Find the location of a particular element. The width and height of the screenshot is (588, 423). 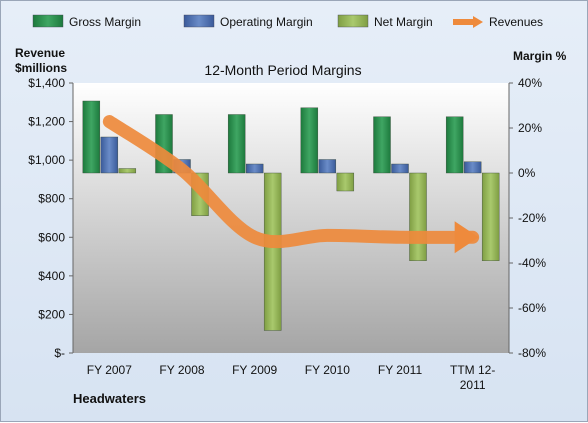

legend-swatch-operating-margin is located at coordinates (199, 21).